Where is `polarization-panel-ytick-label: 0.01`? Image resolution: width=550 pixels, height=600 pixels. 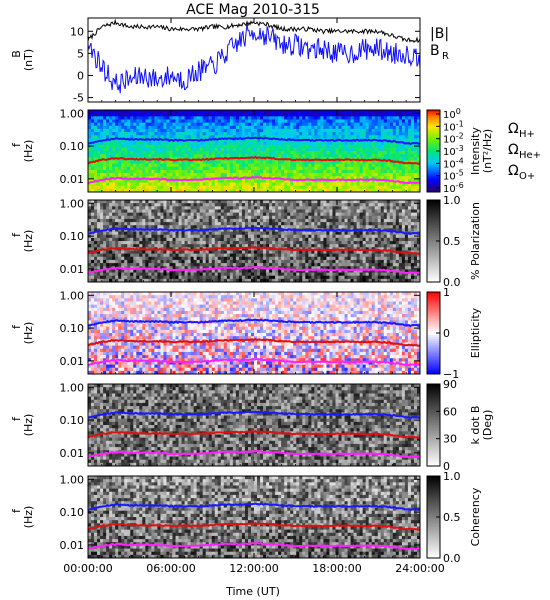 polarization-panel-ytick-label: 0.01 is located at coordinates (72, 269).